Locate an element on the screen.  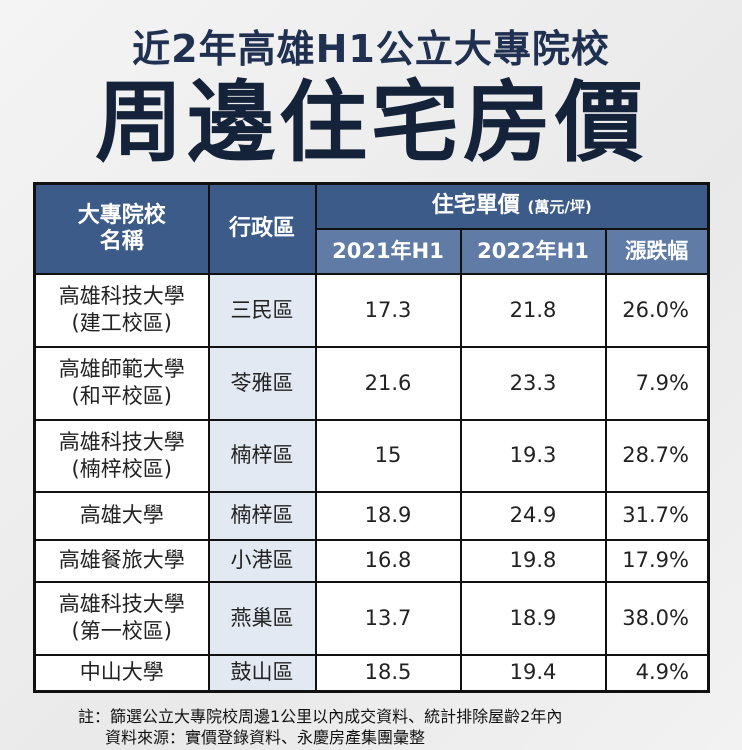
cell-district: 鼓山區 is located at coordinates (262, 673).